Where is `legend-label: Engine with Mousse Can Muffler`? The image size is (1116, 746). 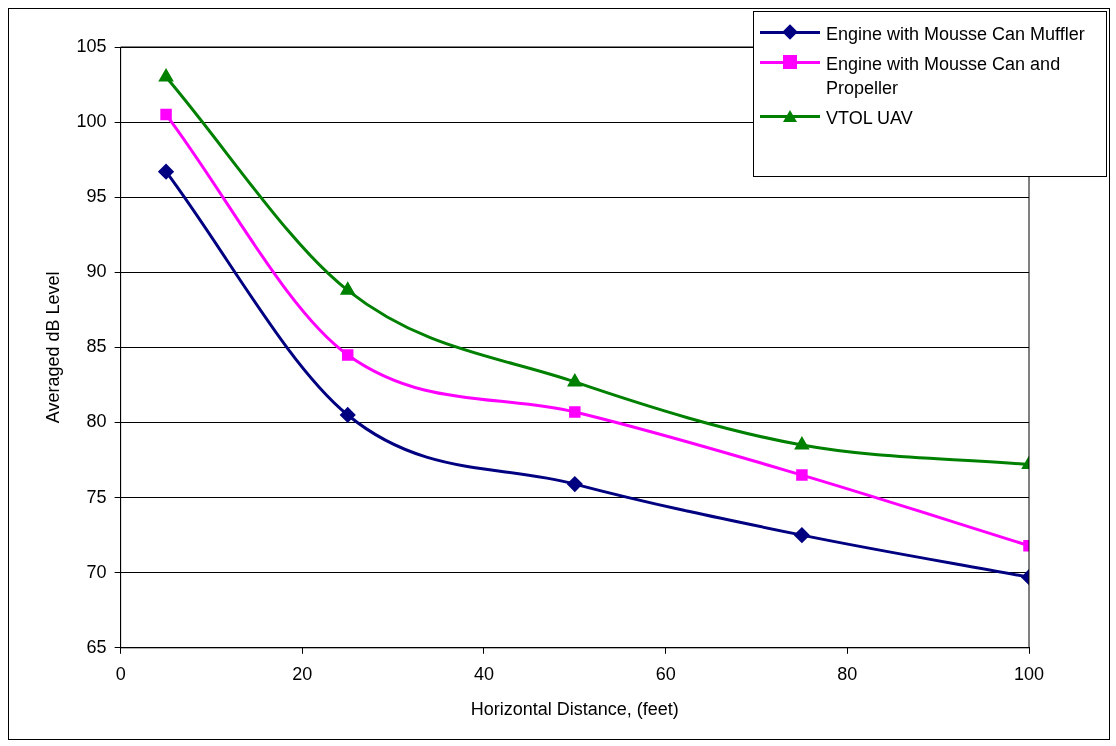 legend-label: Engine with Mousse Can Muffler is located at coordinates (955, 34).